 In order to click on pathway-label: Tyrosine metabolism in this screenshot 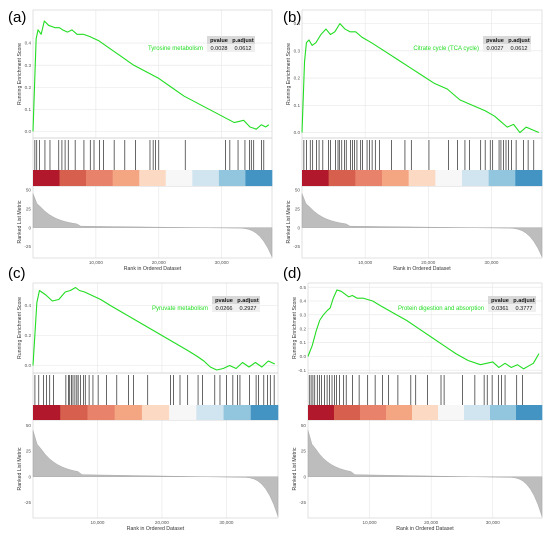, I will do `click(175, 49)`.